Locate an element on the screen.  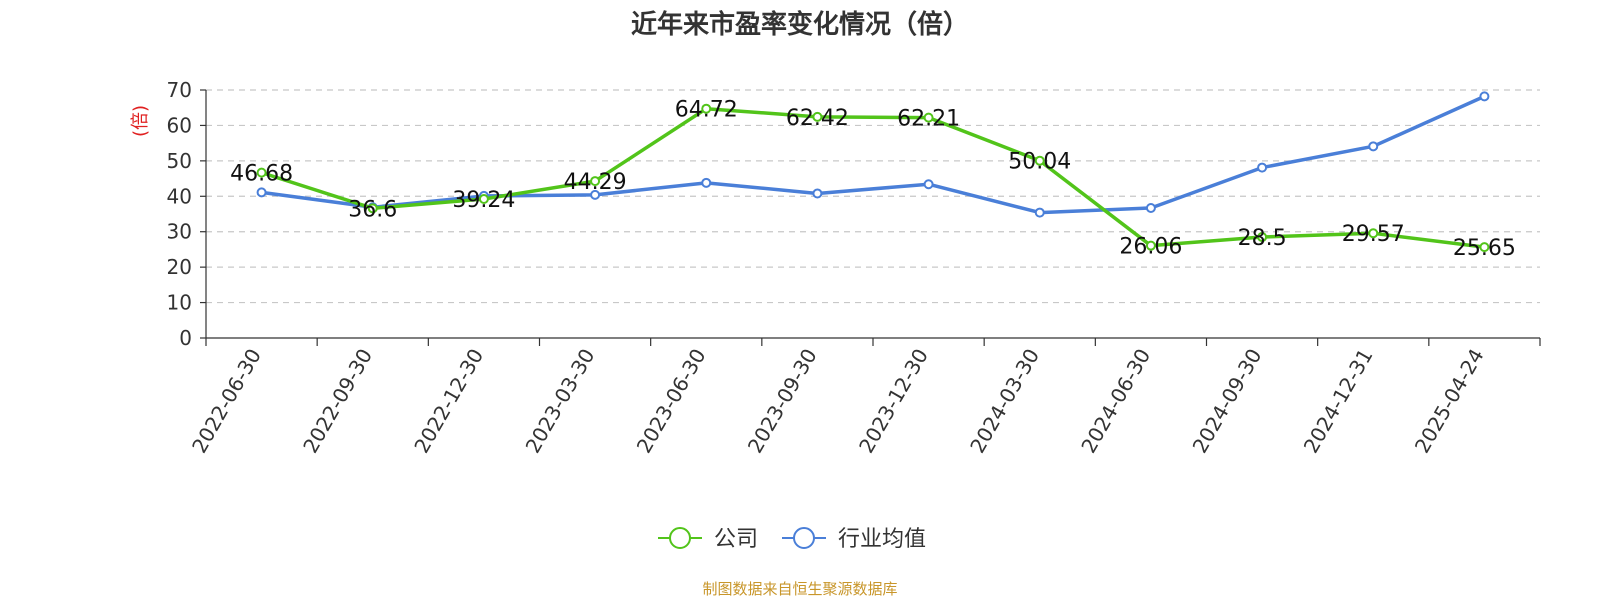
data-label-company: 25.65 is located at coordinates (1484, 248).